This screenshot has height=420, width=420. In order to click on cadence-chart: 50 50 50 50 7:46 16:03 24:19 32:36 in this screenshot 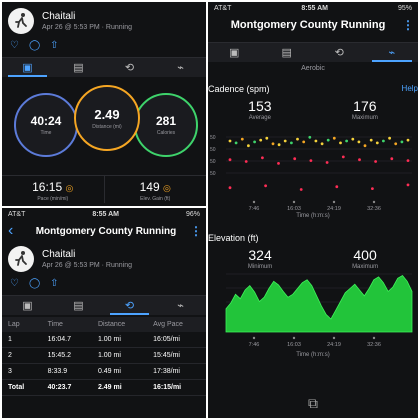, I will do `click(313, 167)`.